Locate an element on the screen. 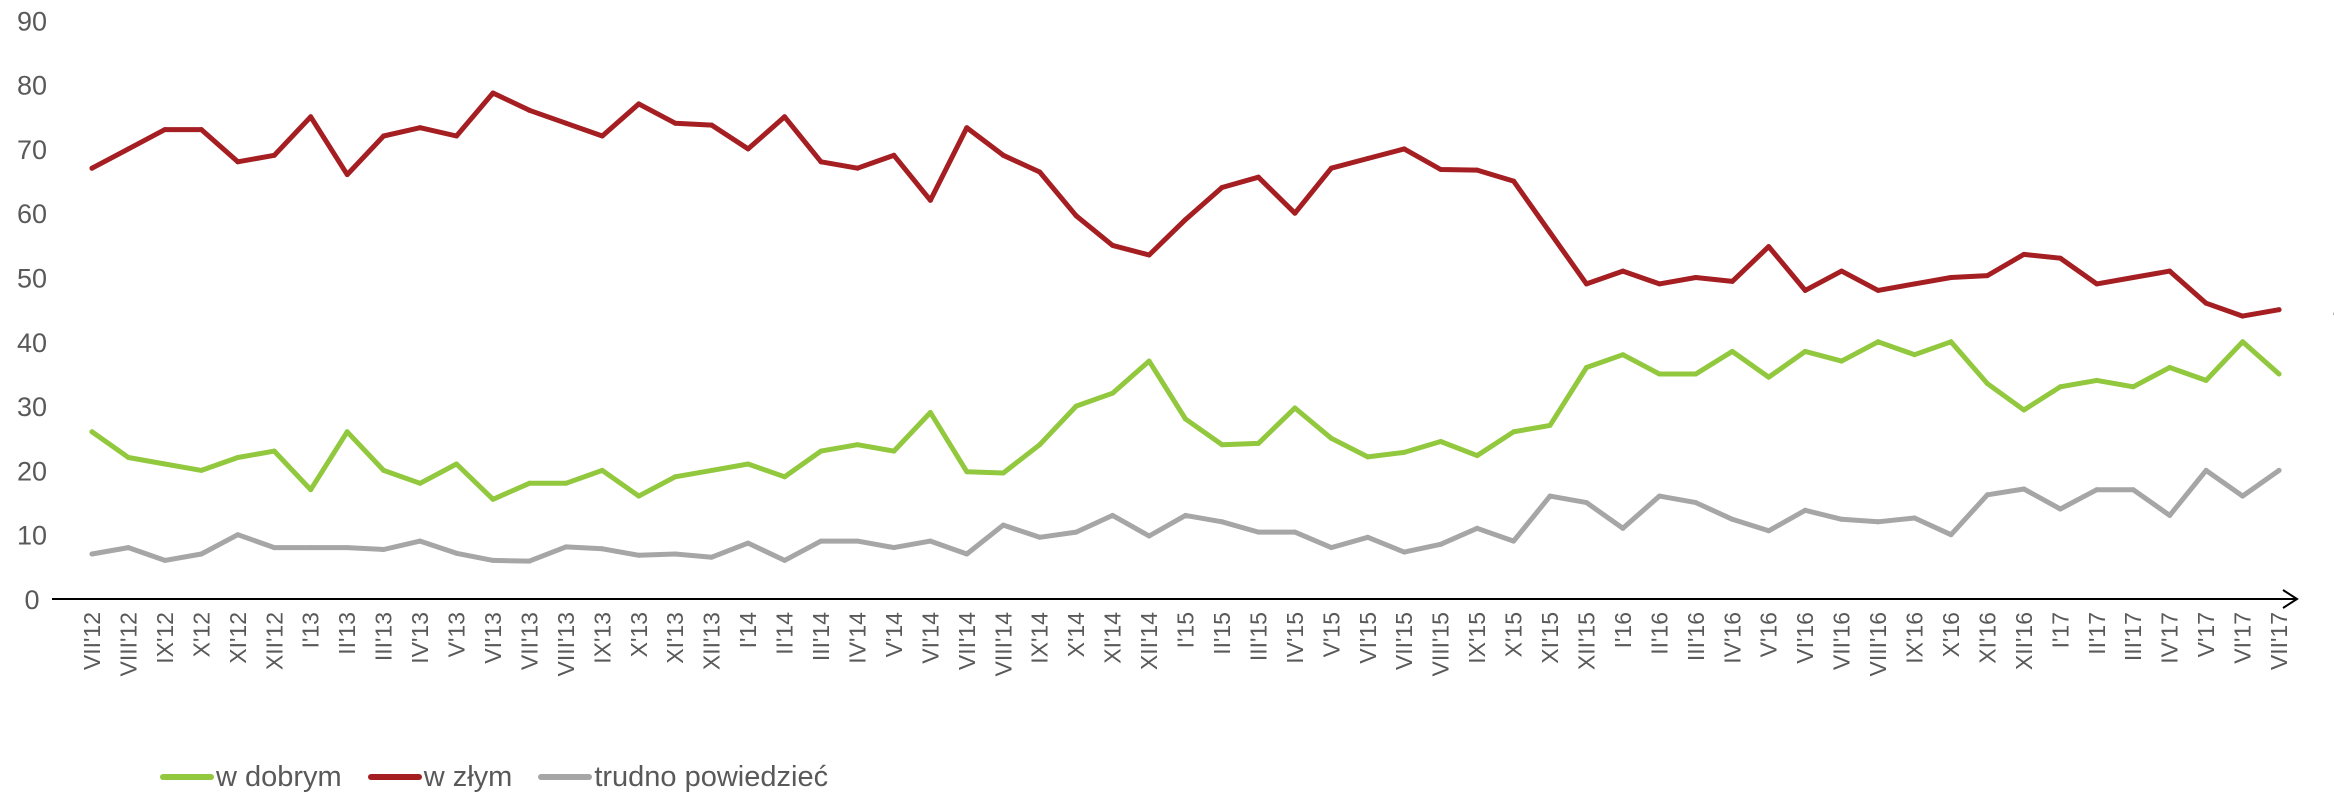  x-tick-label: III'16 is located at coordinates (1696, 636).